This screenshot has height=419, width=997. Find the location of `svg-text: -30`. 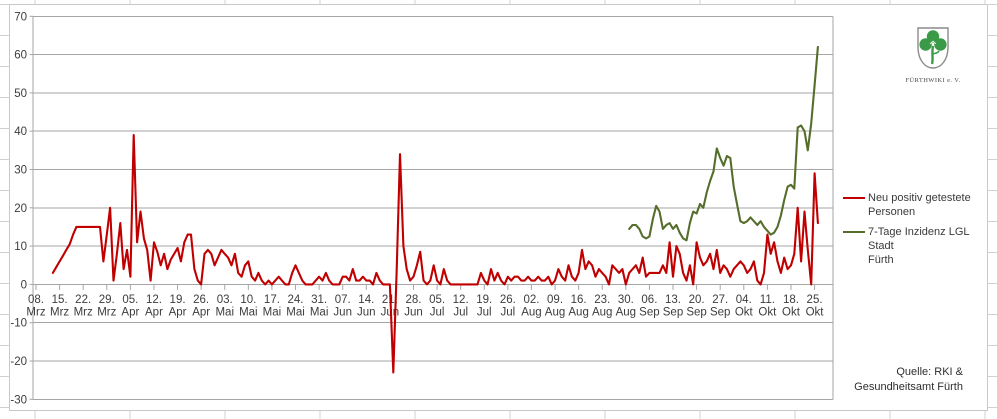

svg-text: -30 is located at coordinates (18, 400).